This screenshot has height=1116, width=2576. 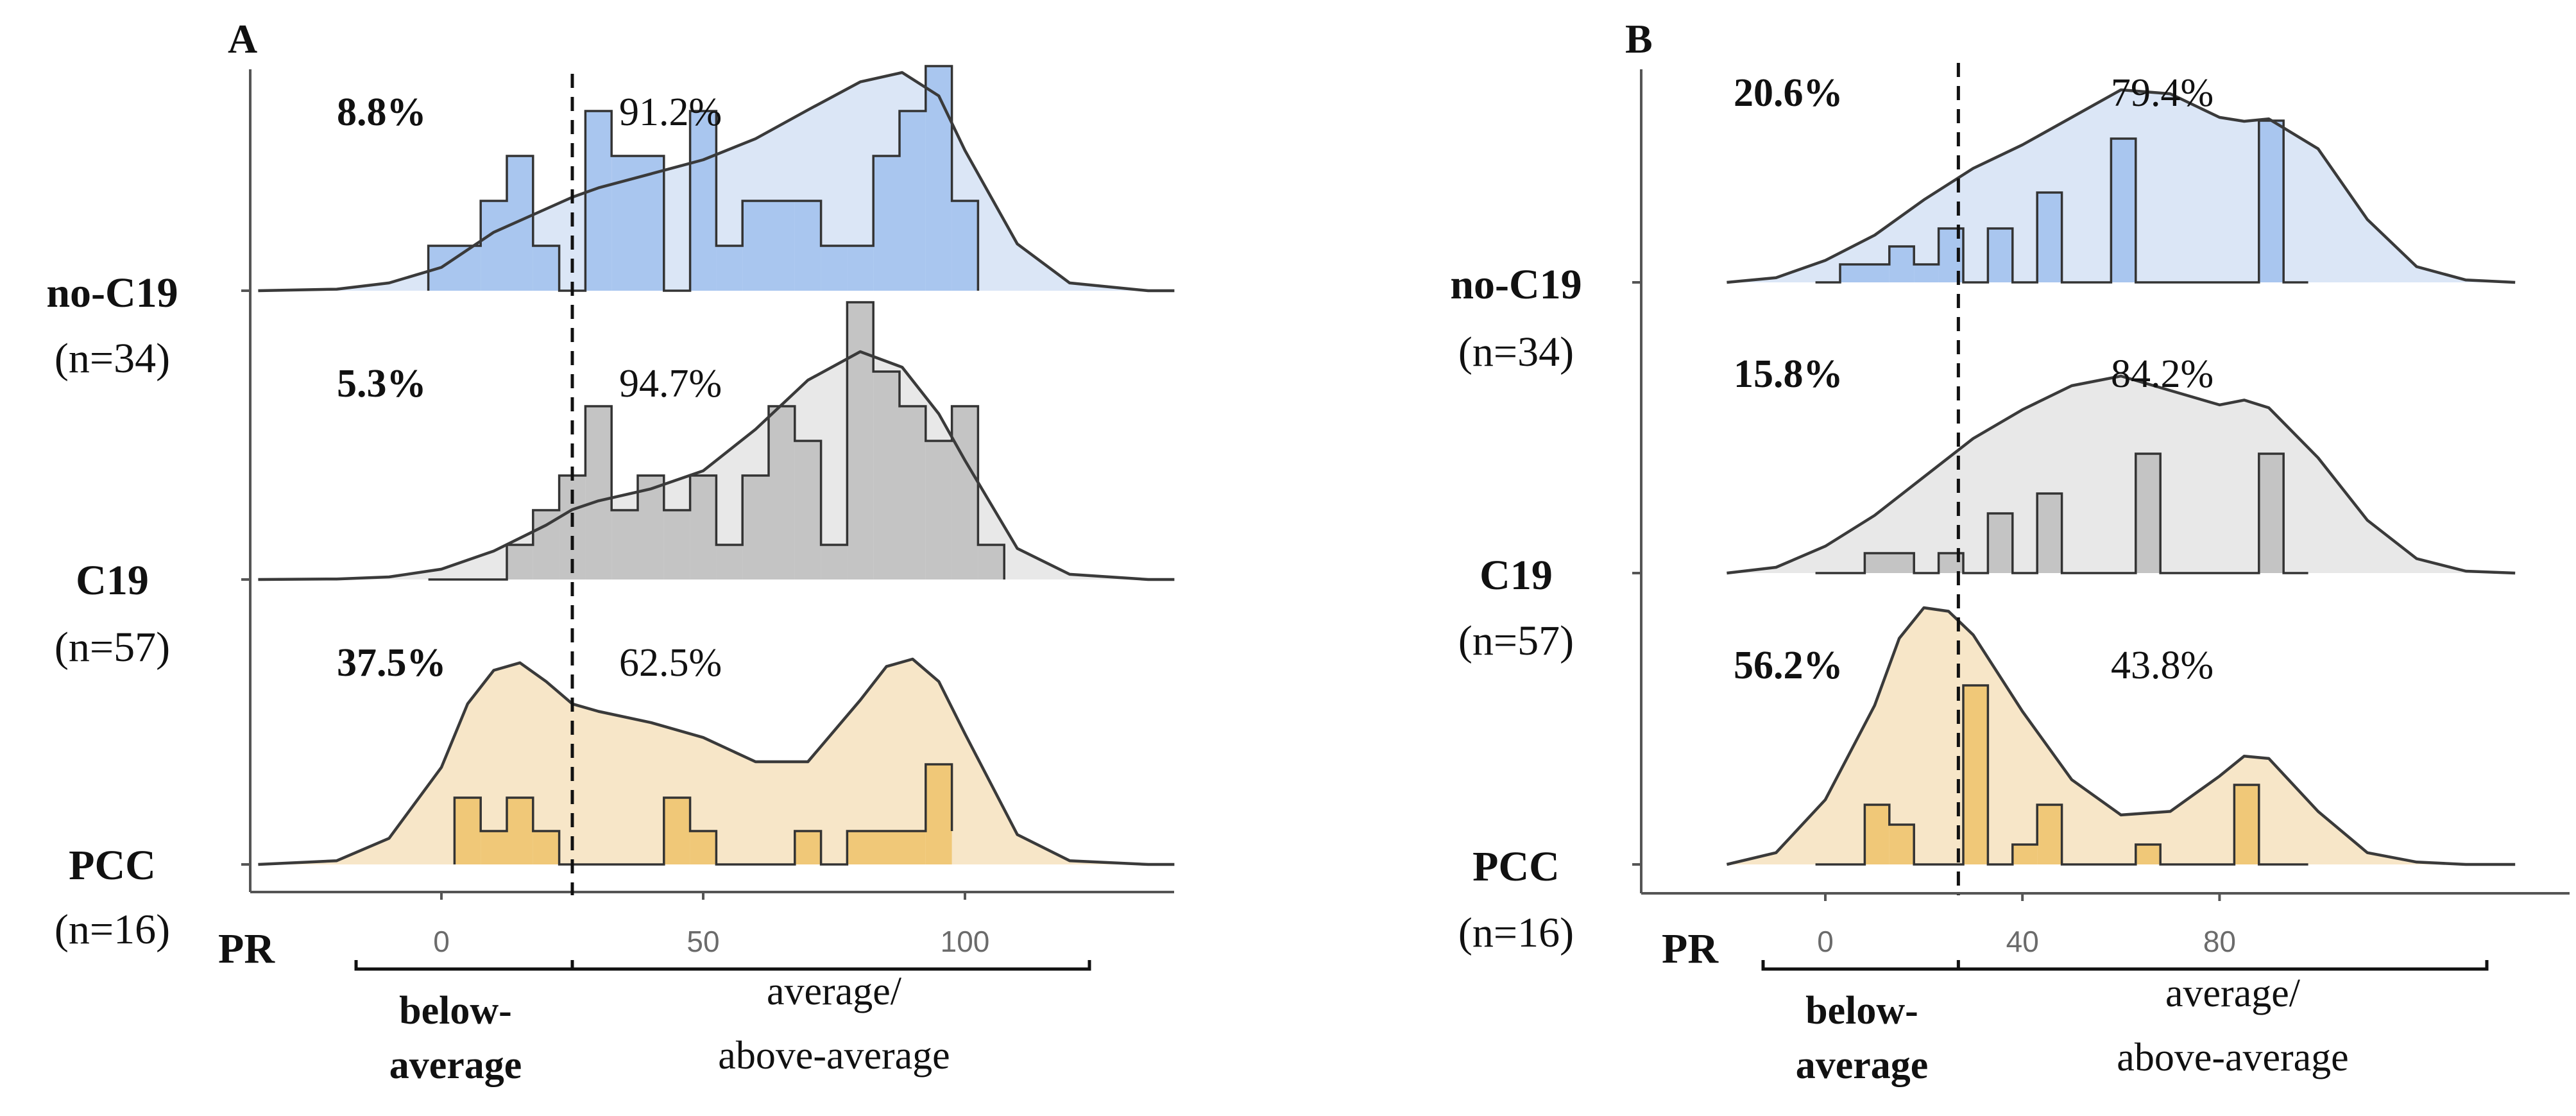 I want to click on panel-label: A, so click(x=242, y=39).